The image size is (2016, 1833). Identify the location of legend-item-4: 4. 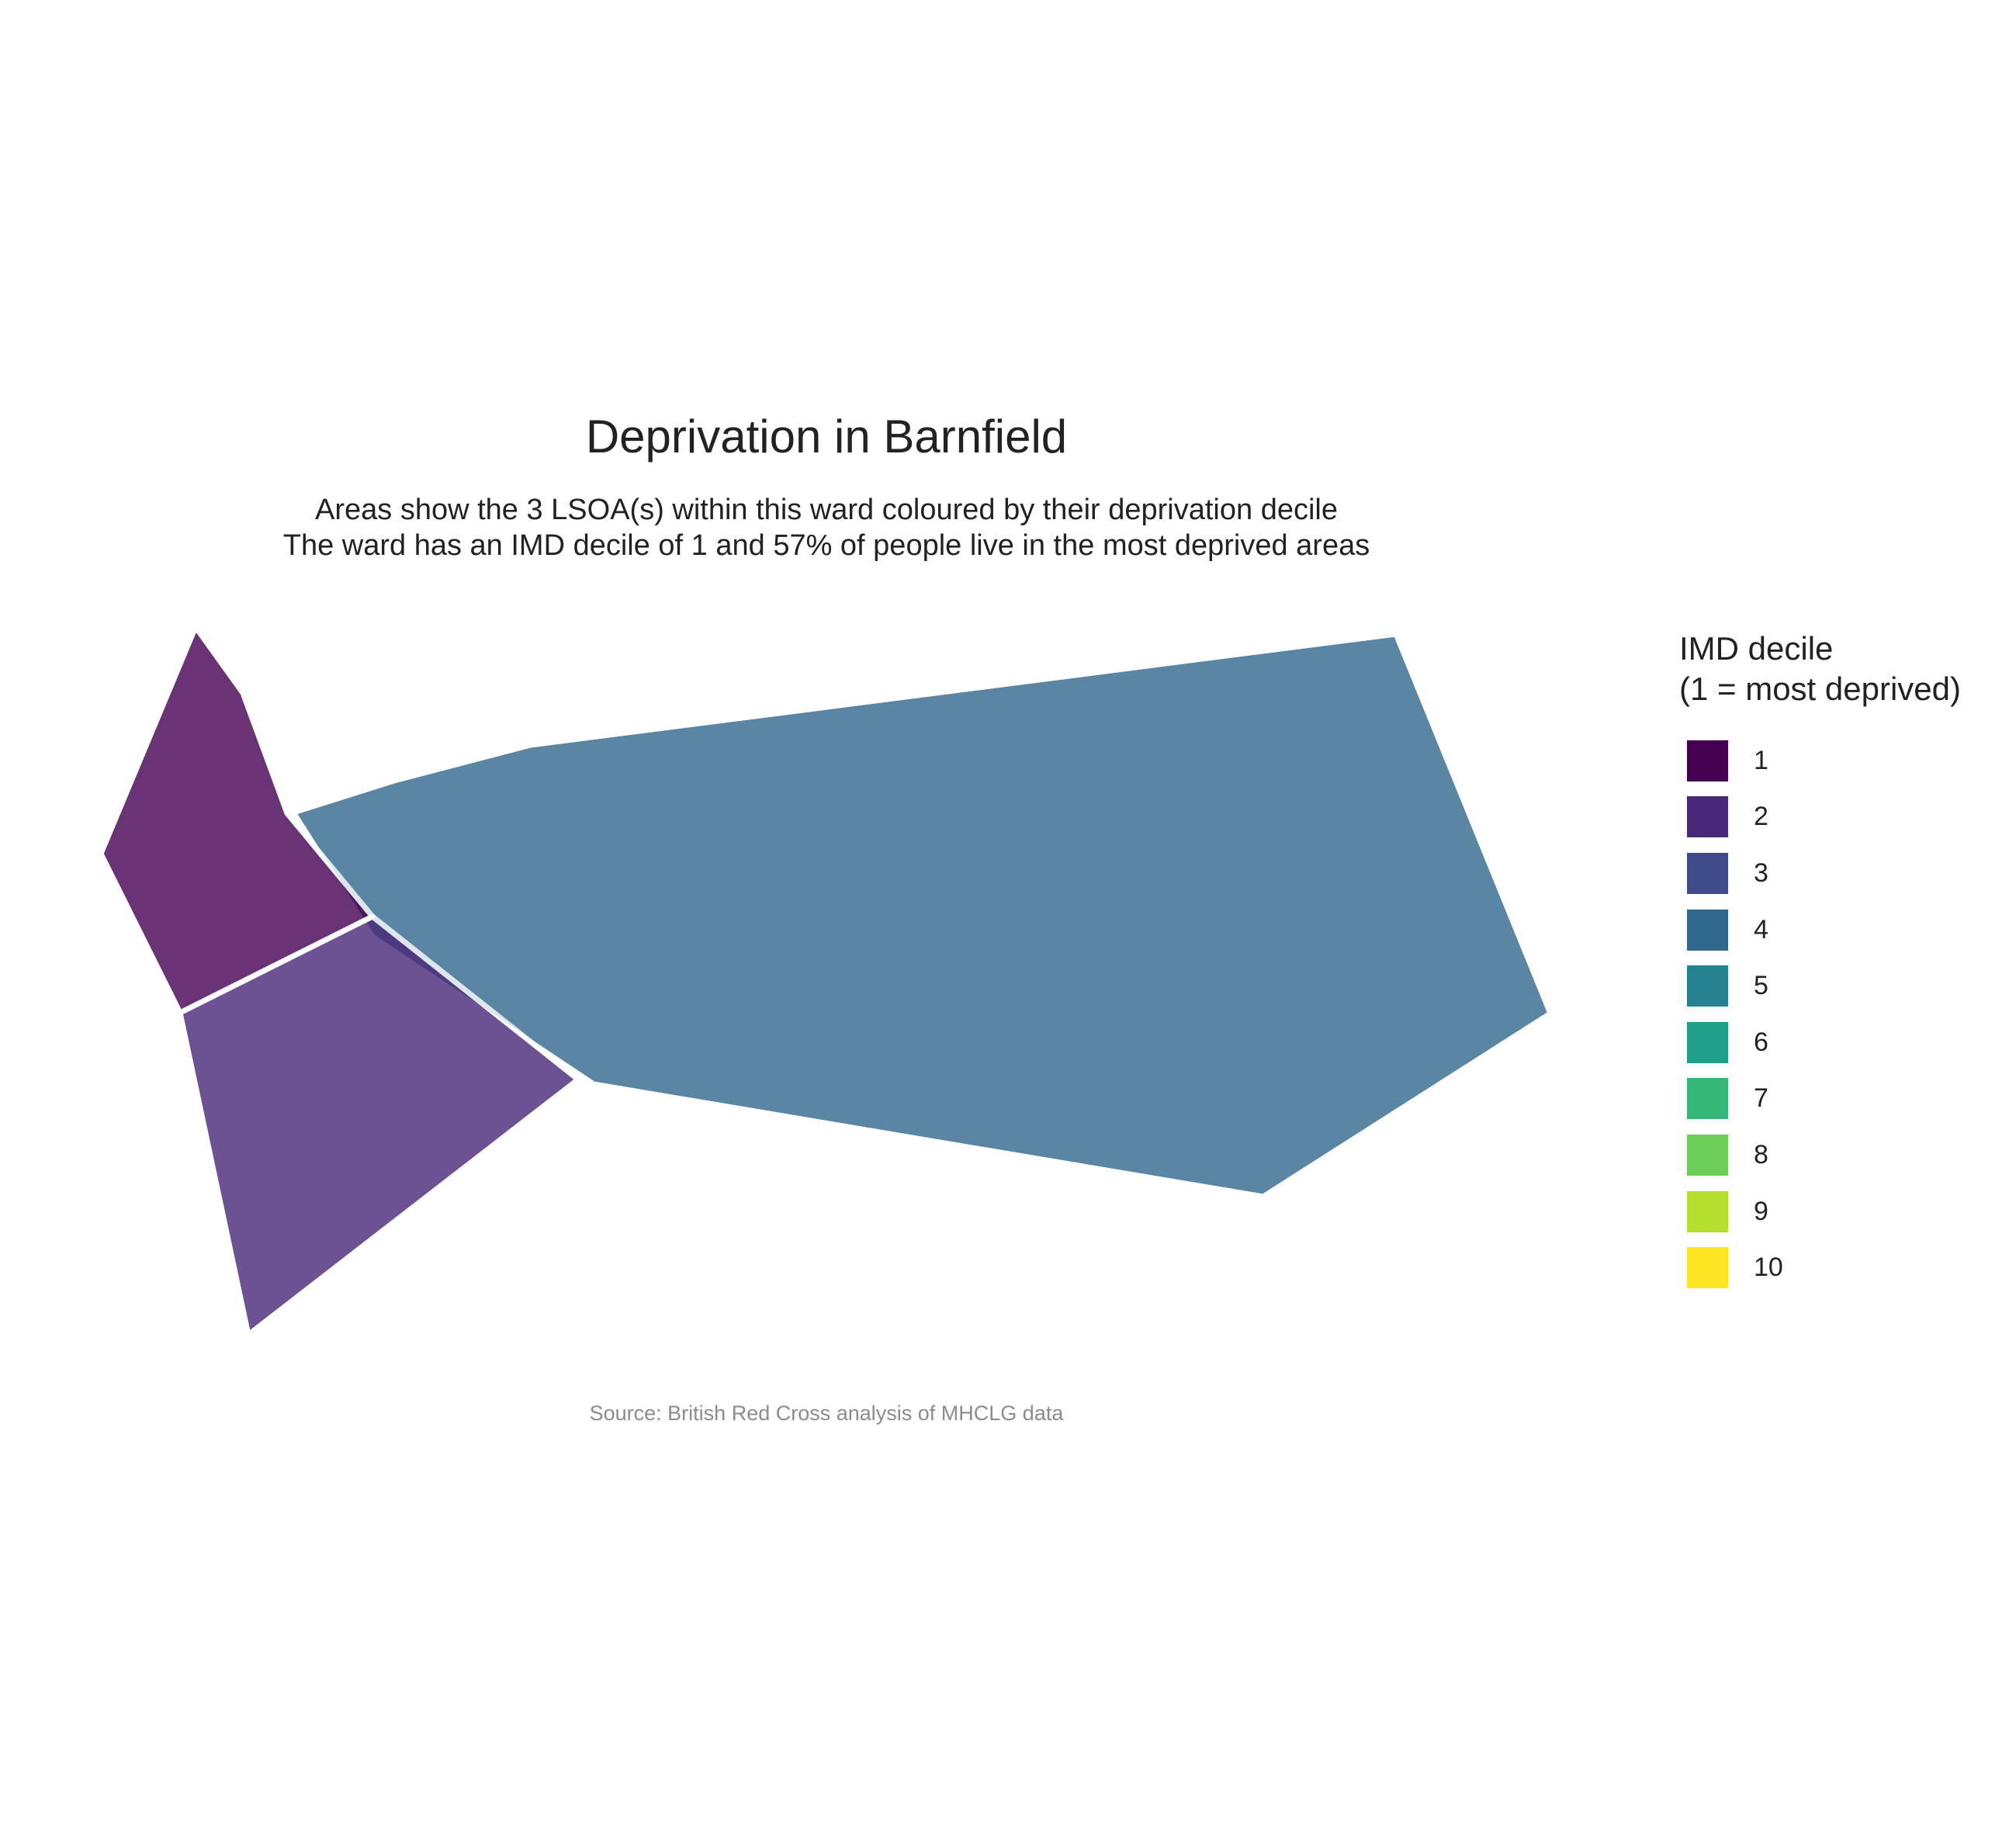
(1820, 930).